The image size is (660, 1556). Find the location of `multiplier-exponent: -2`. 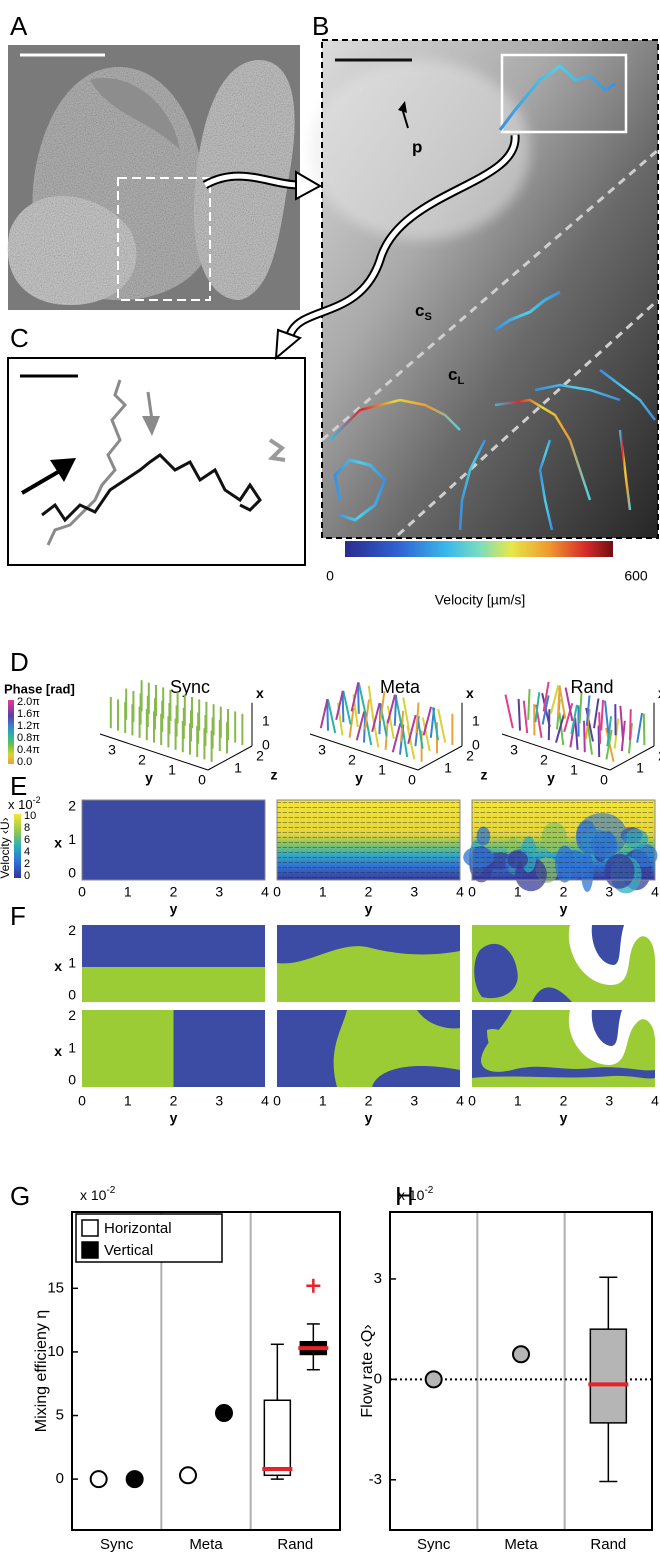

multiplier-exponent: -2 is located at coordinates (37, 800).